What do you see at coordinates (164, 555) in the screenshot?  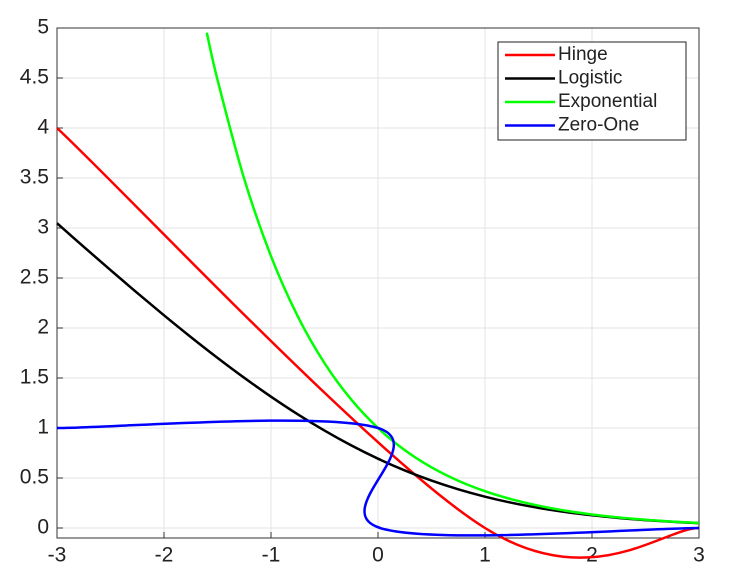 I see `x-tick-label: -2` at bounding box center [164, 555].